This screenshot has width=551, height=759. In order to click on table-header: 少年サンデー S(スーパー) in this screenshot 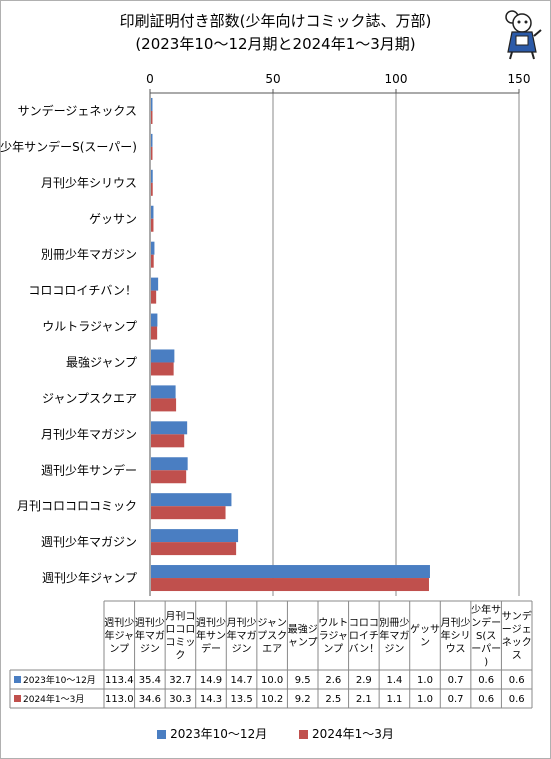, I will do `click(486, 635)`.